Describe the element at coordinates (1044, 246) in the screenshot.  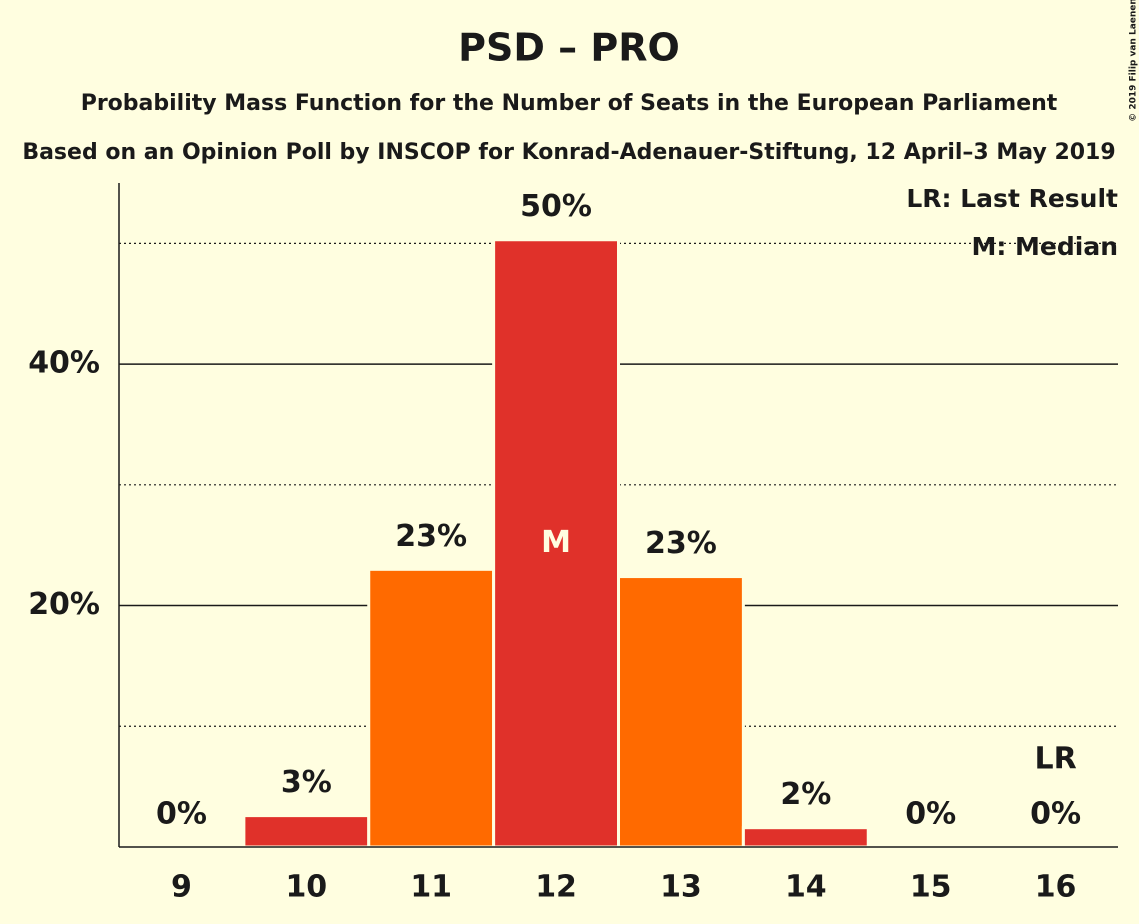
I see `legend-entry: M: Median` at that location.